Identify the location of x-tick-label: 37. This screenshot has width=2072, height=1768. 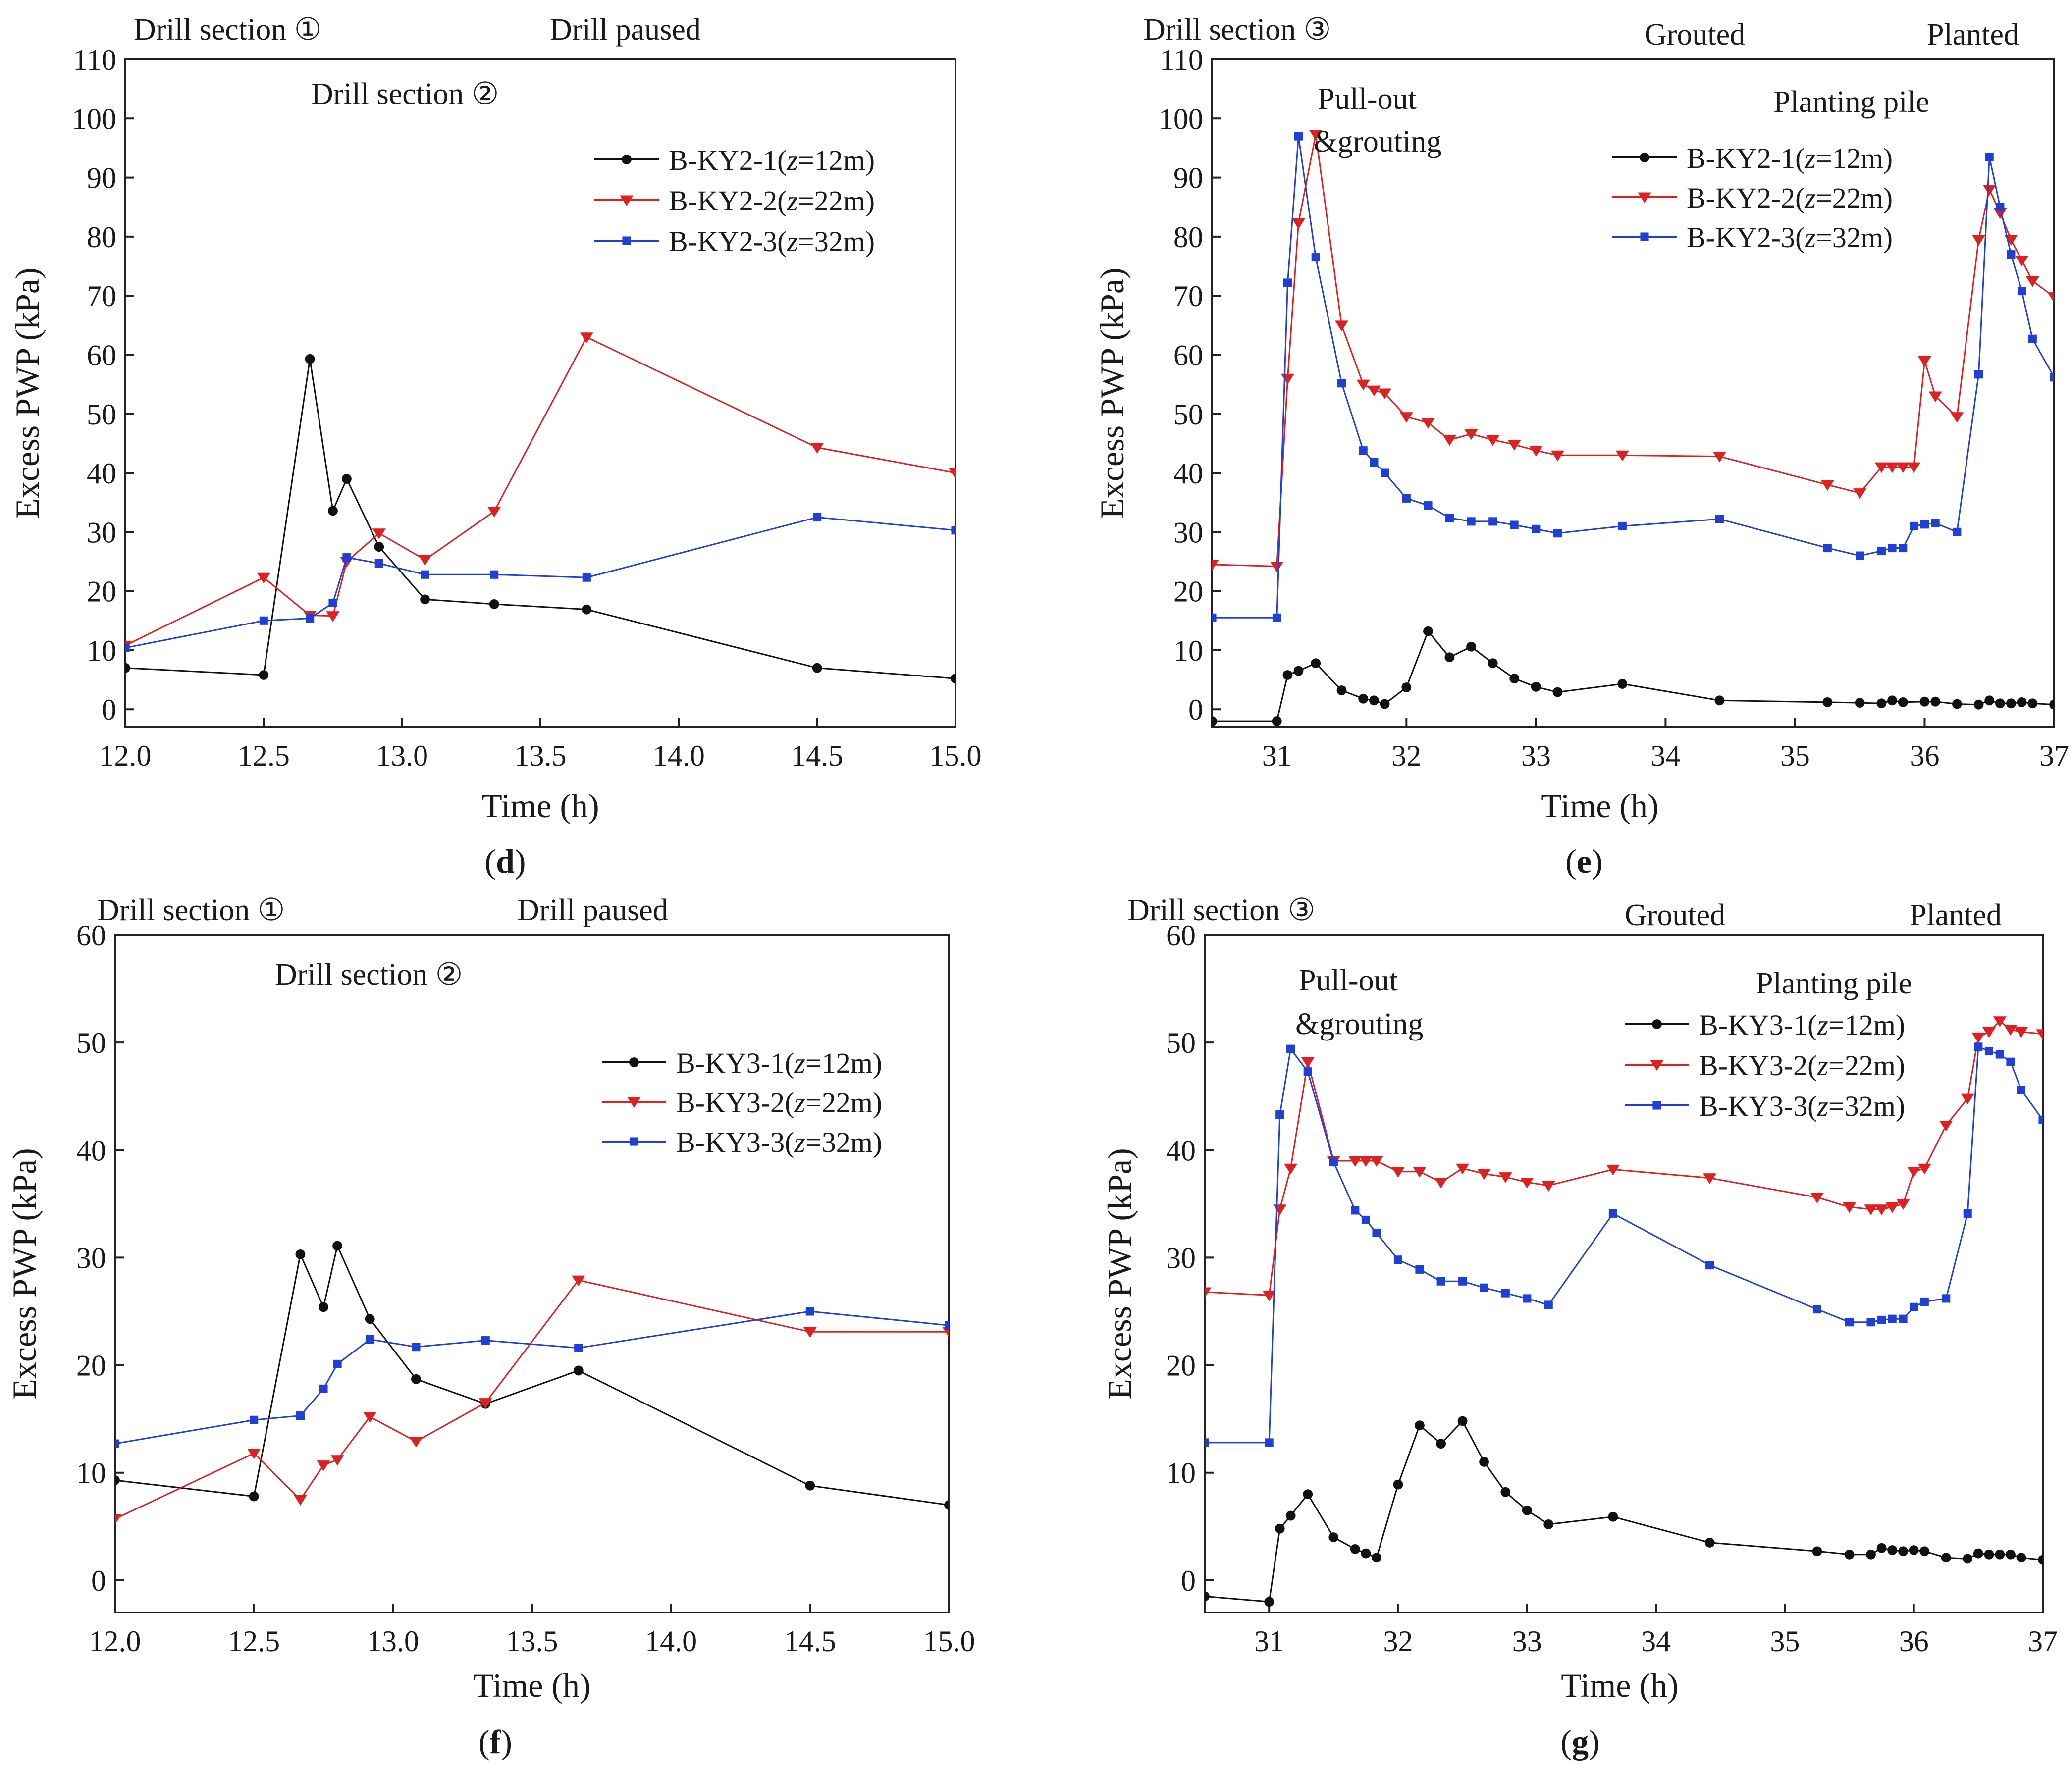
(2043, 1641).